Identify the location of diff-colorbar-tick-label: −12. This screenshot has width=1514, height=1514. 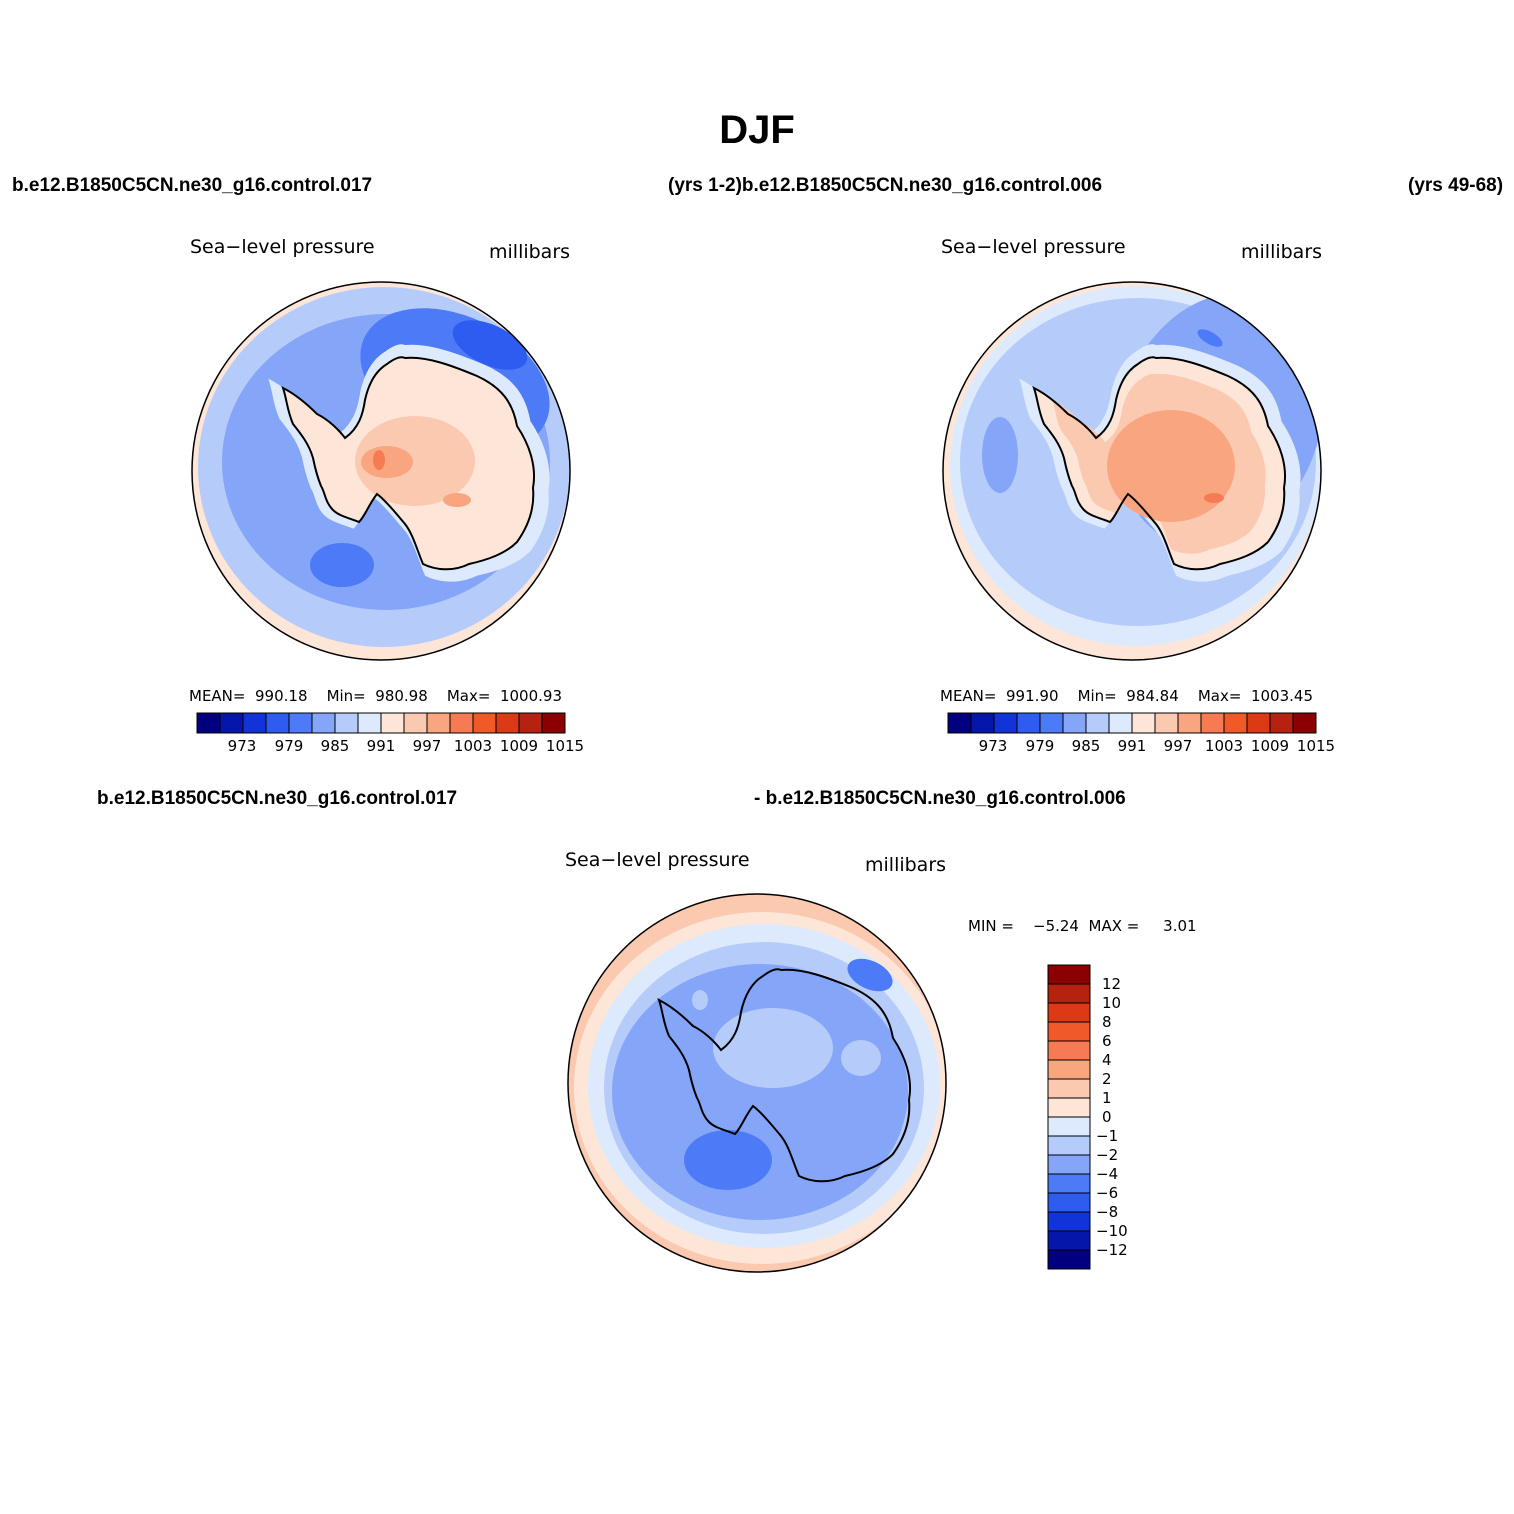
(1112, 1250).